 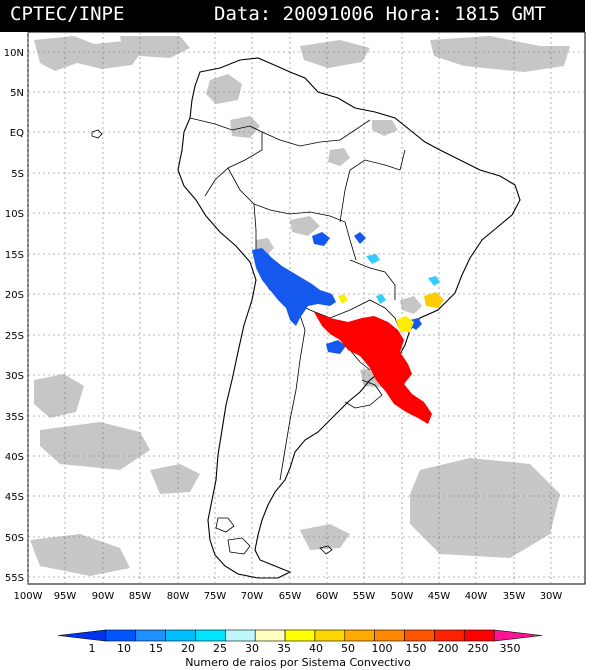 I want to click on colorbar-tick: 35, so click(x=284, y=648).